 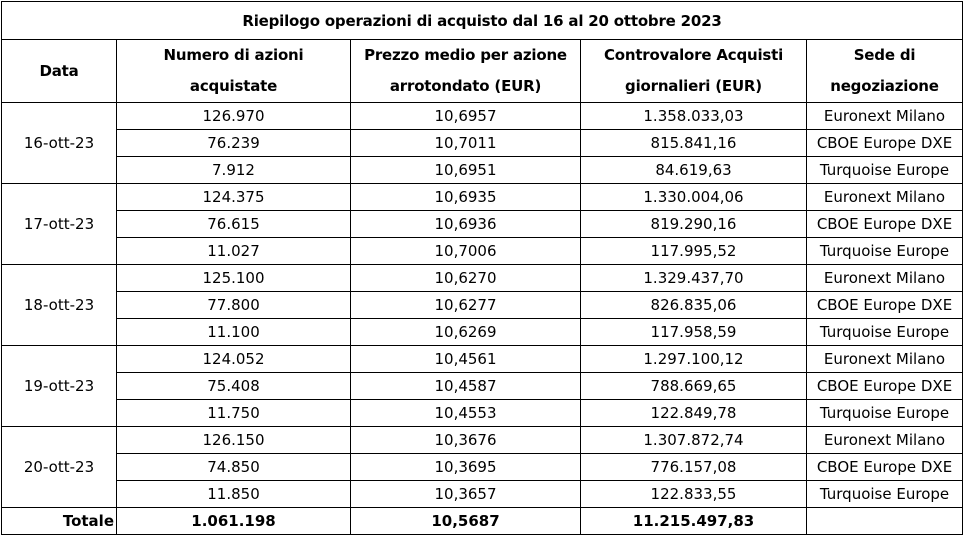 I want to click on header-value-line1: Controvalore Acquisti, so click(x=693, y=55).